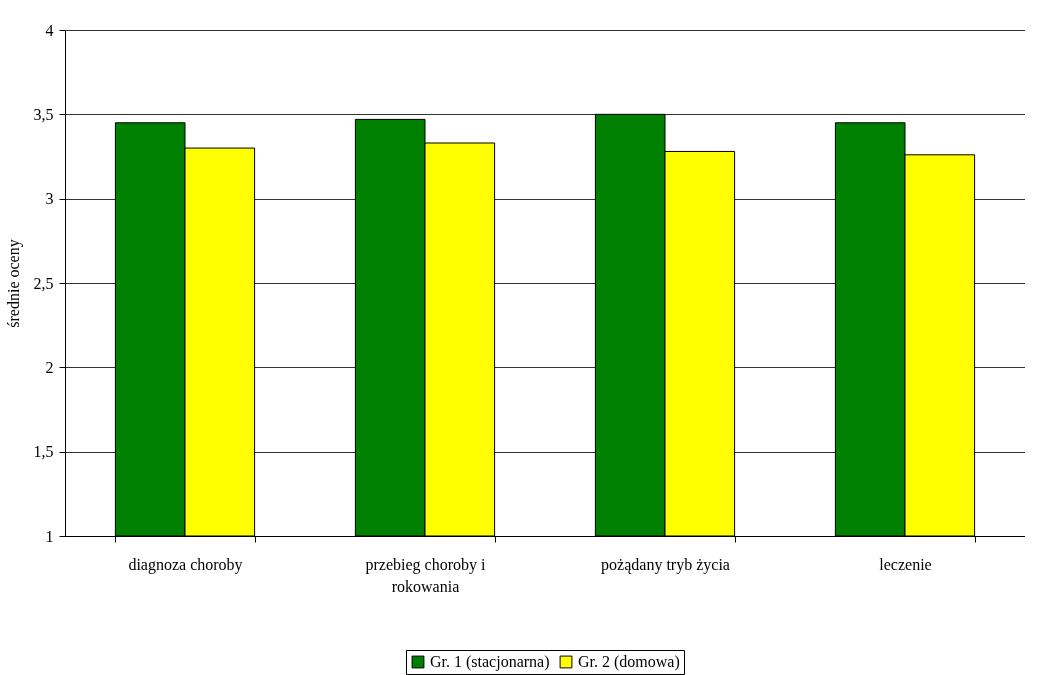 This screenshot has height=675, width=1057. What do you see at coordinates (905, 564) in the screenshot?
I see `x-tick-label: leczenie` at bounding box center [905, 564].